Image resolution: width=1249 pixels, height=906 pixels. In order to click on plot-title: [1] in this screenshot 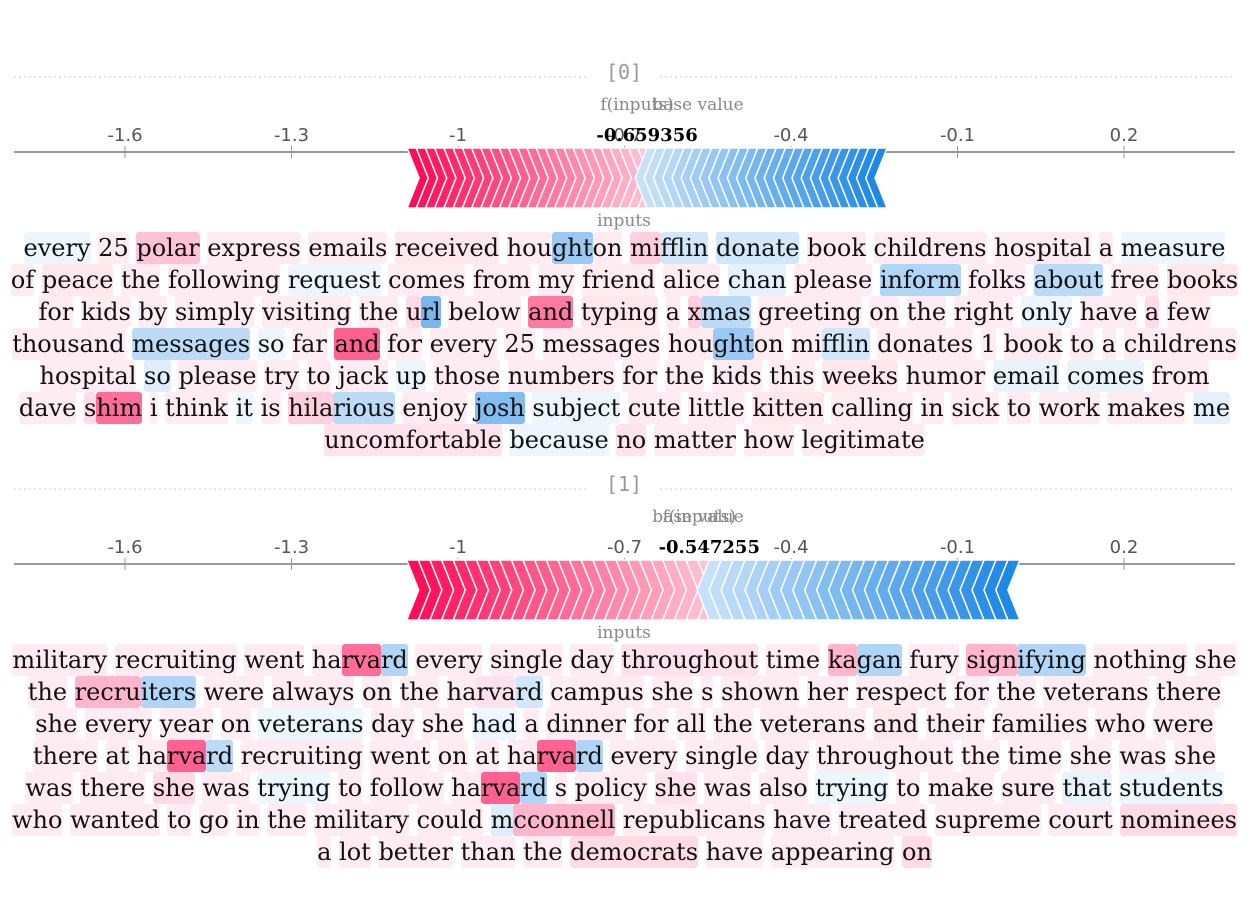, I will do `click(624, 484)`.